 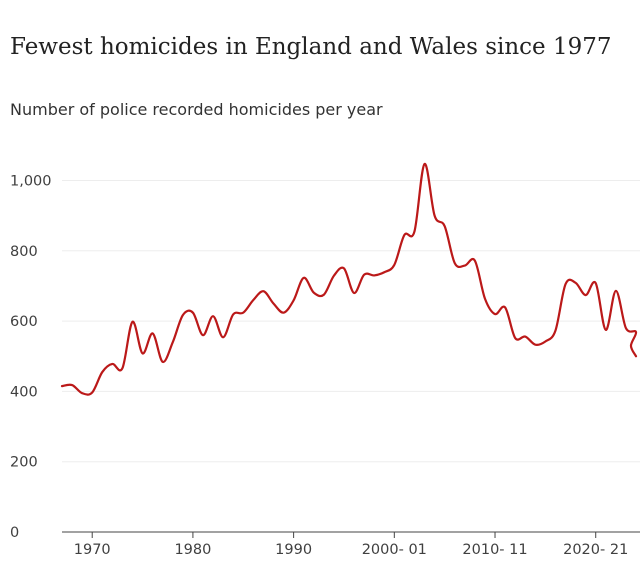 What do you see at coordinates (24, 392) in the screenshot?
I see `y-tick-label-400: 400` at bounding box center [24, 392].